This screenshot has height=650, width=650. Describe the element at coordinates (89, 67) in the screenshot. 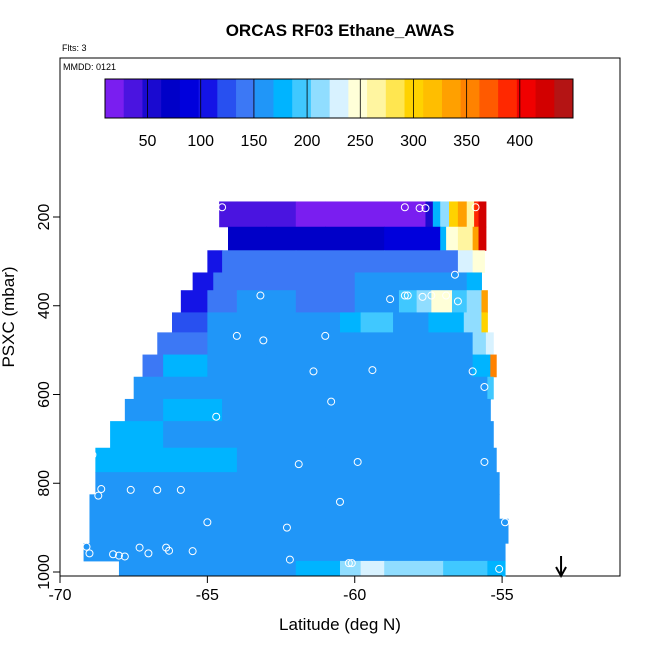

I see `date-label: MMDD: 0121` at that location.